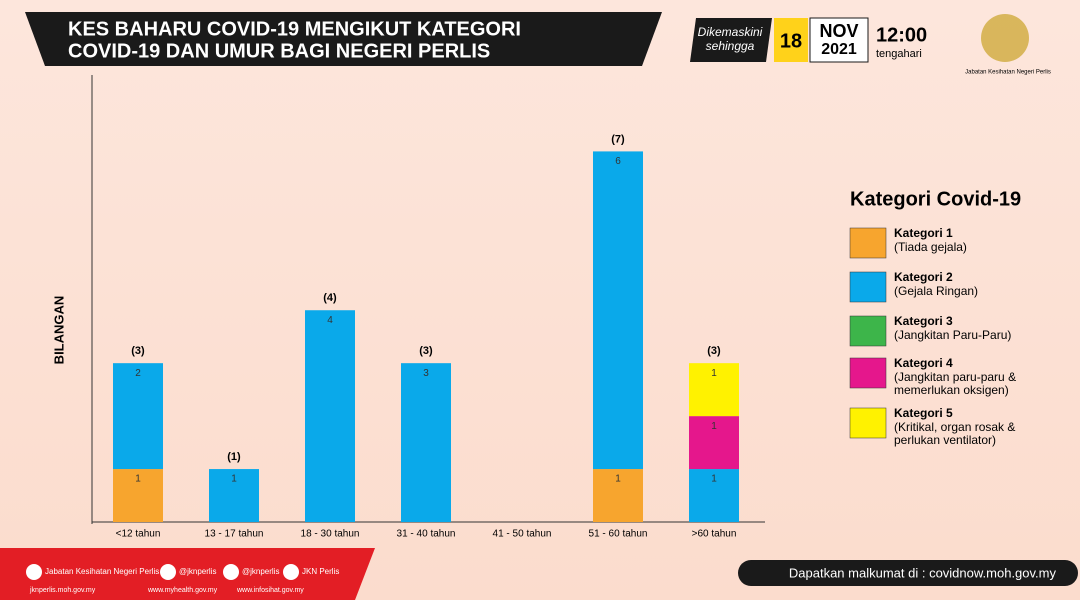  Describe the element at coordinates (899, 54) in the screenshot. I see `update-period: tengahari` at that location.